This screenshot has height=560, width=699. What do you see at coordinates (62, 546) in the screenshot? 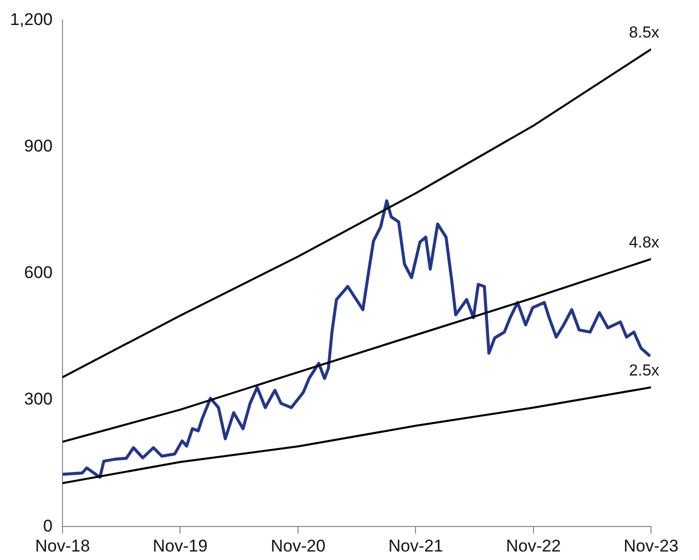
I see `x-tick-label: Nov-18` at bounding box center [62, 546].